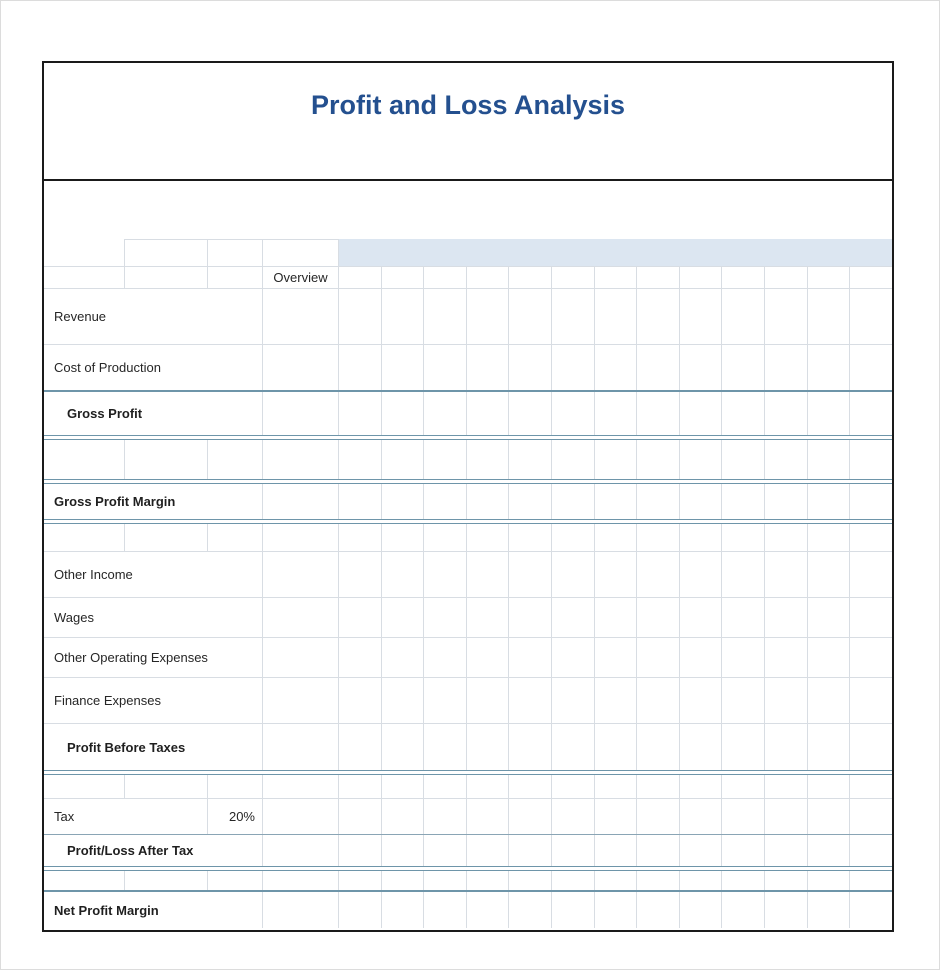 This screenshot has width=940, height=970. Describe the element at coordinates (468, 481) in the screenshot. I see `section-divider` at that location.